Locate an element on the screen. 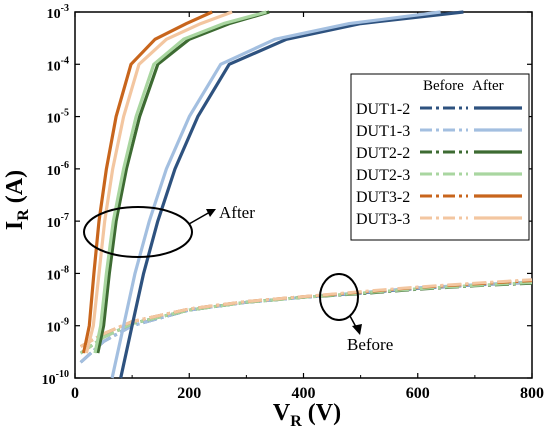 The height and width of the screenshot is (436, 550). y-tick-label: 10⁻⁹ is located at coordinates (58, 326).